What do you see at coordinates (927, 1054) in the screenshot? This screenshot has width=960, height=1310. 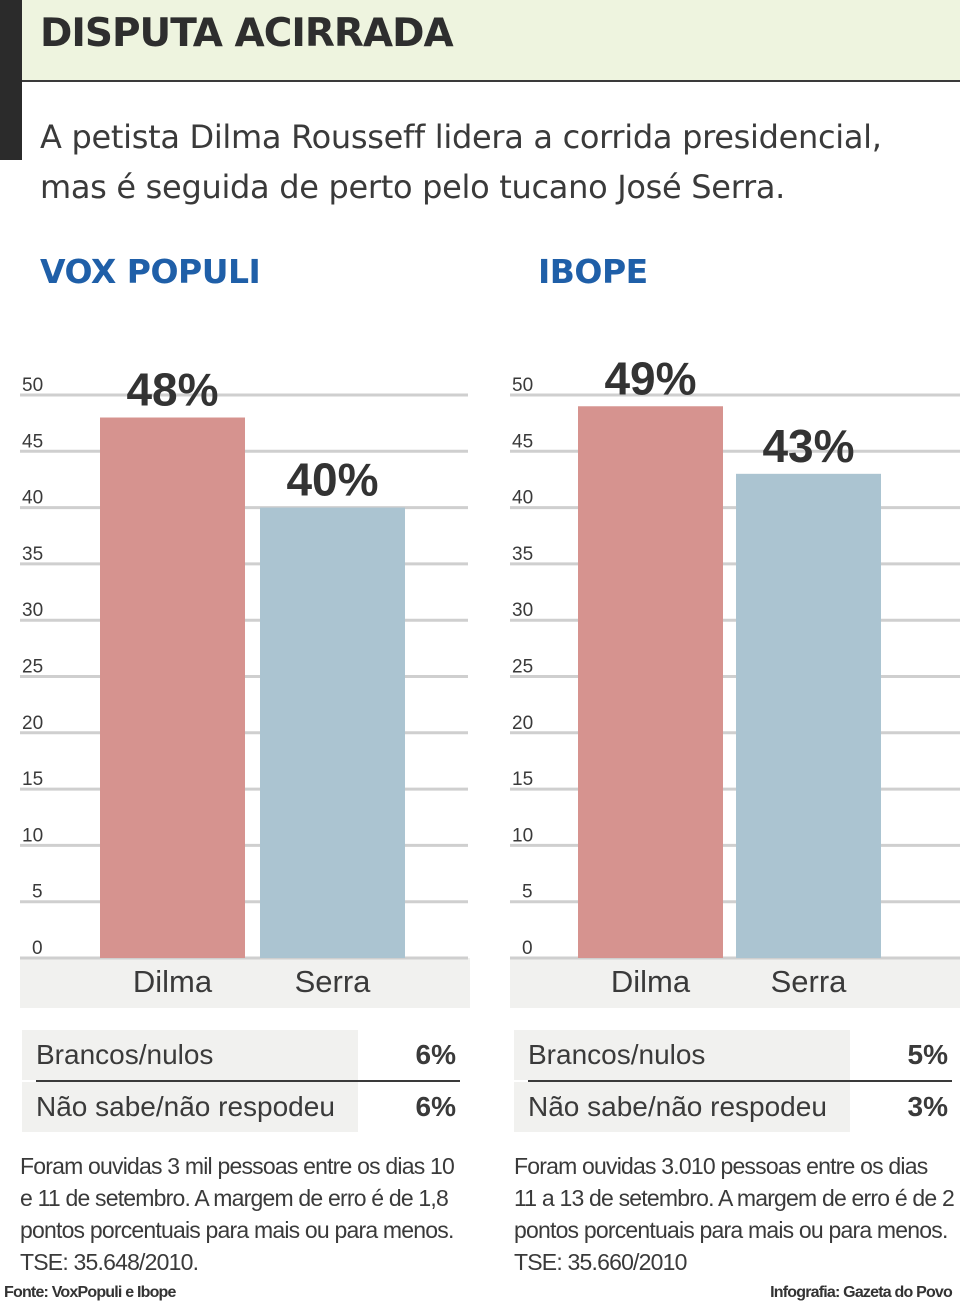 I see `stat-value: 5%` at bounding box center [927, 1054].